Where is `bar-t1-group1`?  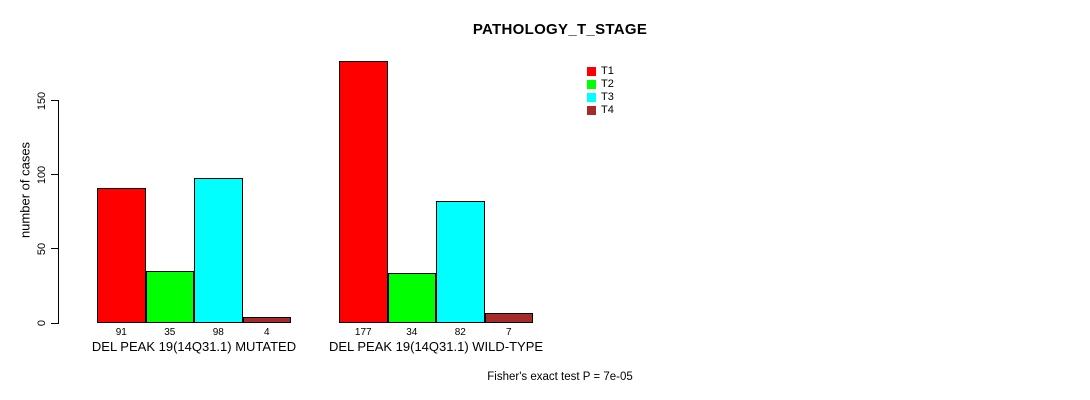
bar-t1-group1 is located at coordinates (121, 255).